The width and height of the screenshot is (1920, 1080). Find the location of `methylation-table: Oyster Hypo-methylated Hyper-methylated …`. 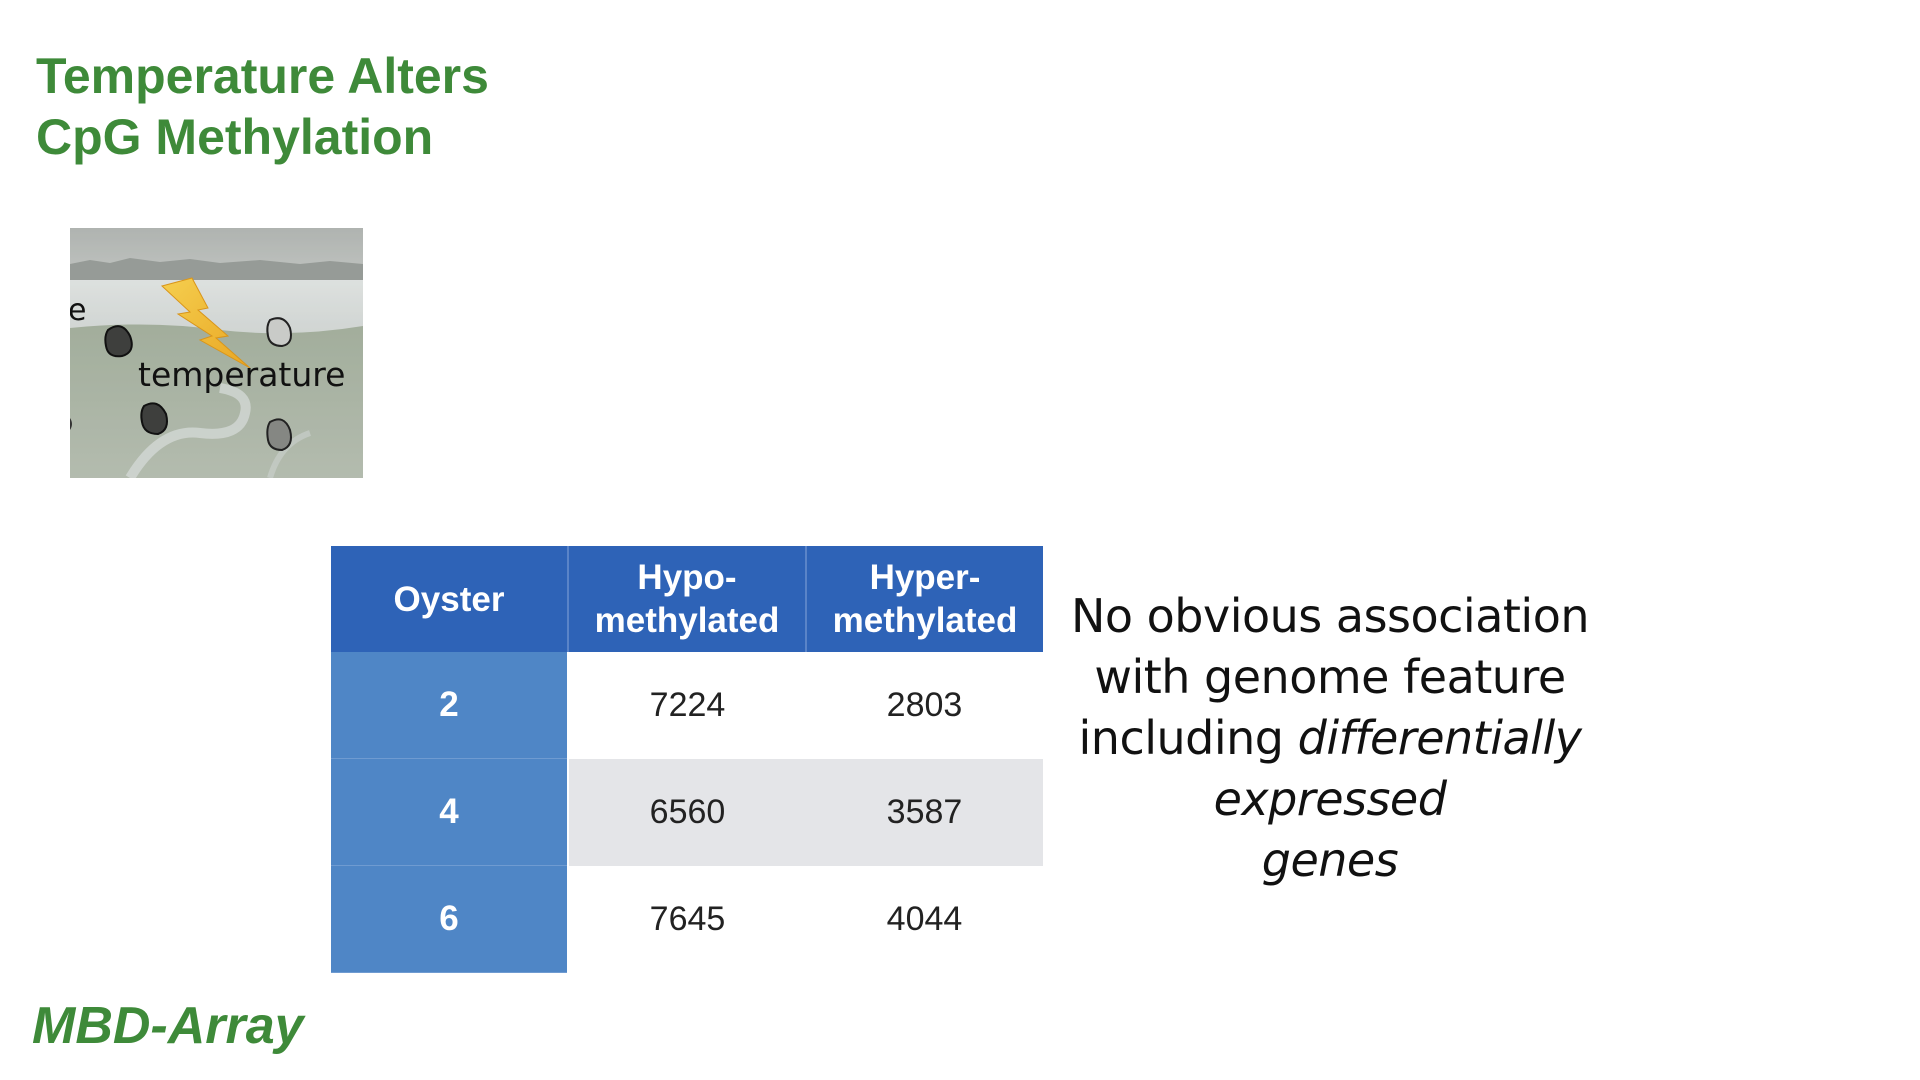

methylation-table: Oyster Hypo-methylated Hyper-methylated … is located at coordinates (687, 759).